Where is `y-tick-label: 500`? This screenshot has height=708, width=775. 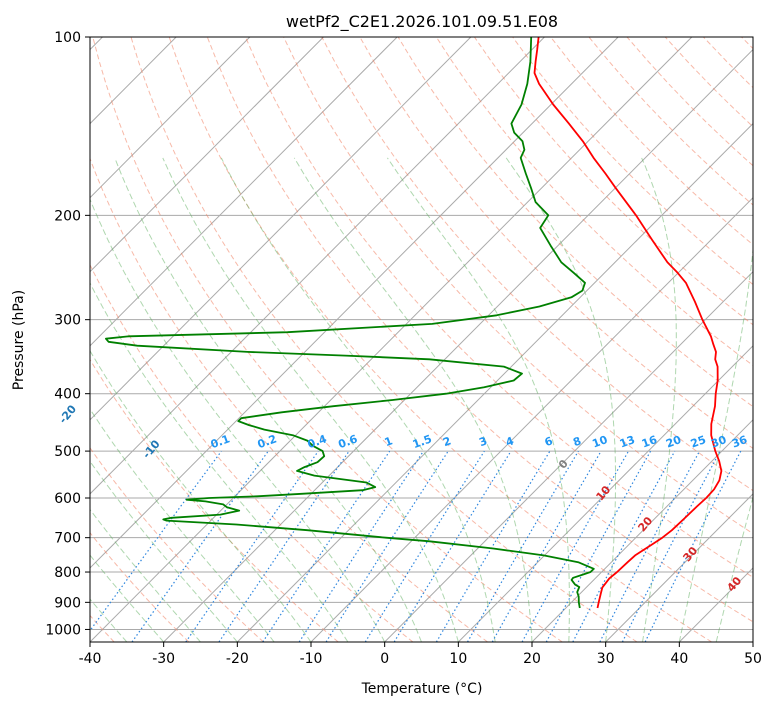
y-tick-label: 500 is located at coordinates (67, 452).